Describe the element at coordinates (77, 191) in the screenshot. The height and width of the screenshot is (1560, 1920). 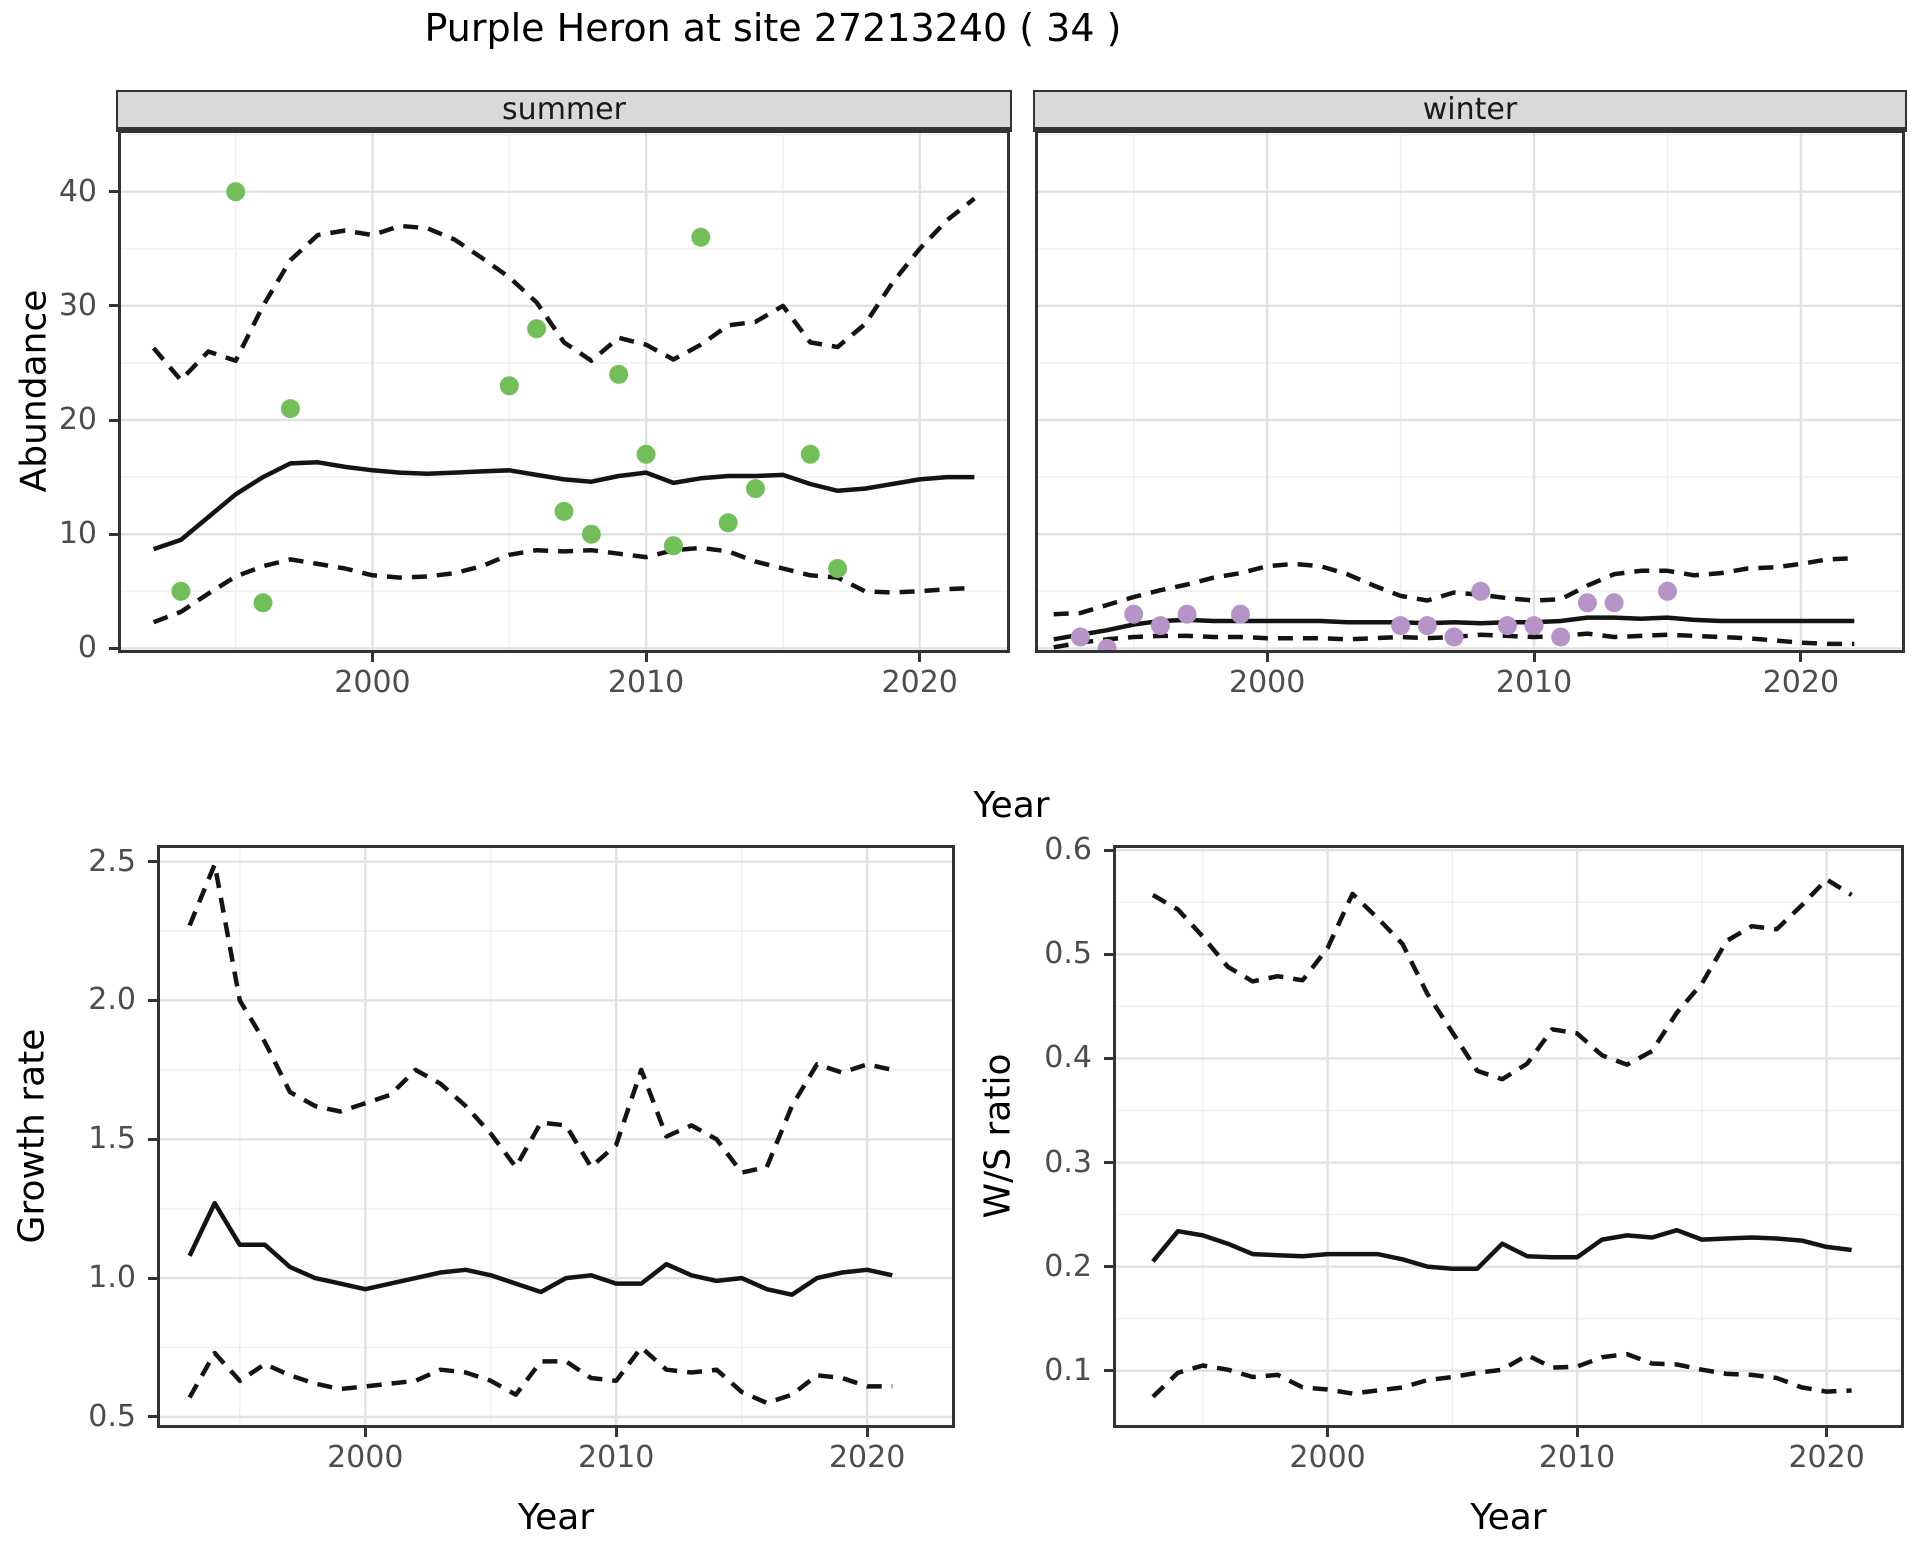
I see `summer-y-tick-label: 40` at that location.